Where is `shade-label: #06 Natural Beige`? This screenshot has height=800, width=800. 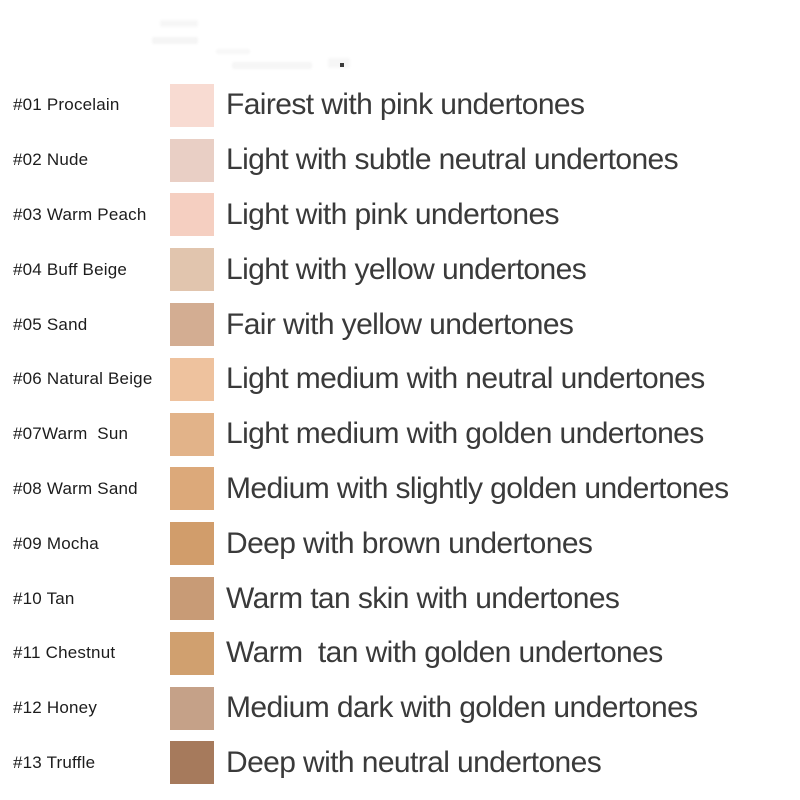
shade-label: #06 Natural Beige is located at coordinates (83, 379).